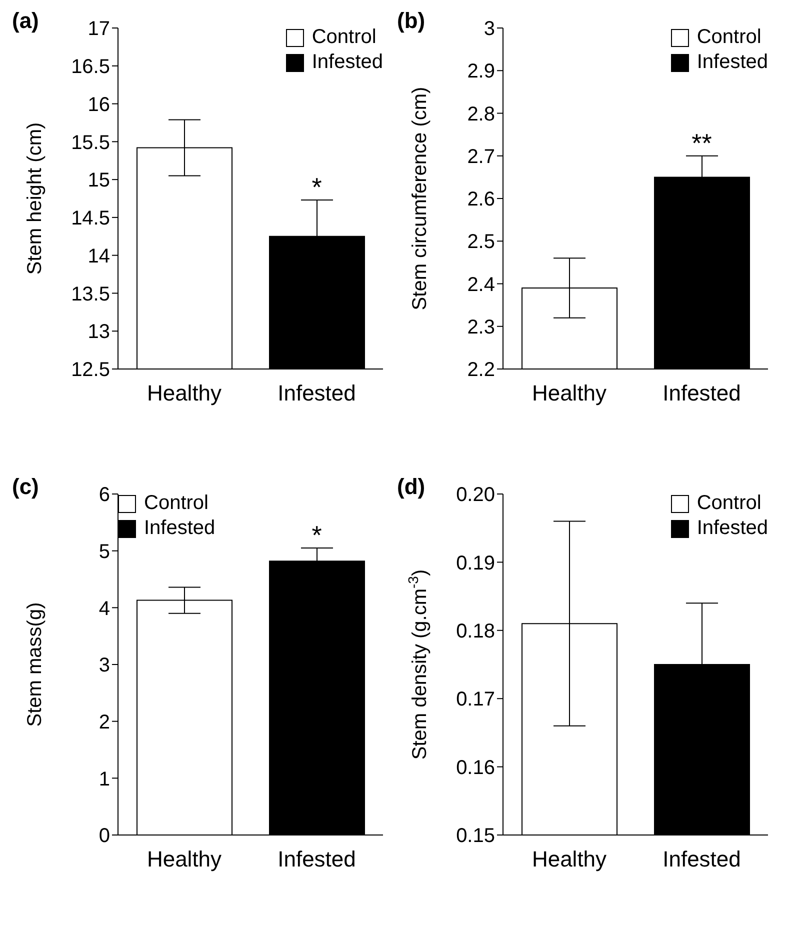 The width and height of the screenshot is (794, 951). Describe the element at coordinates (90, 370) in the screenshot. I see `y-tick-label: 12.5` at that location.